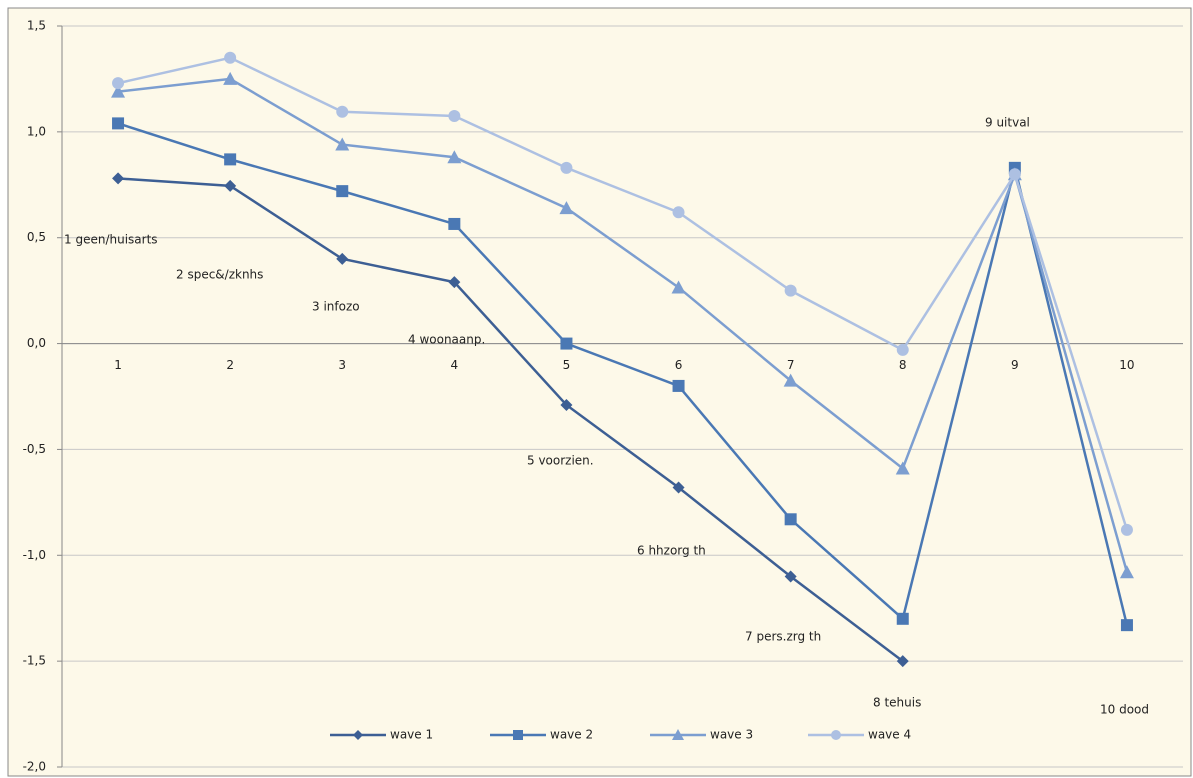 The image size is (1193, 778). Describe the element at coordinates (679, 365) in the screenshot. I see `x-tick-label: 6` at that location.